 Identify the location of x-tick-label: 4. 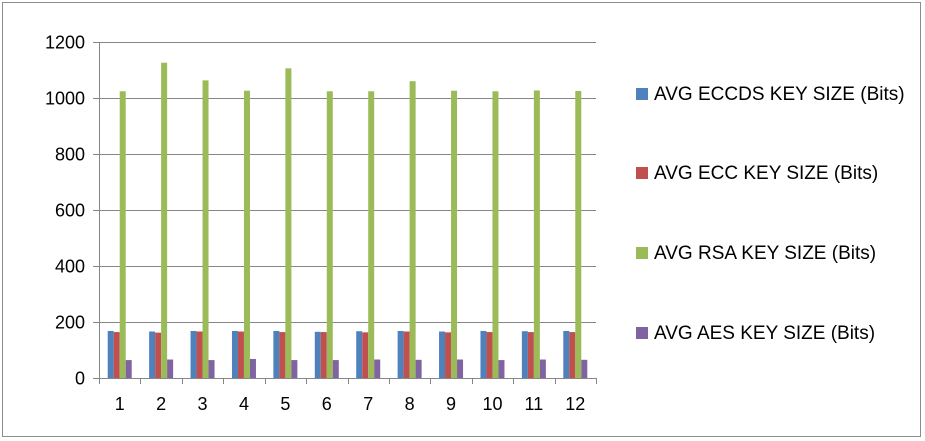
(244, 404).